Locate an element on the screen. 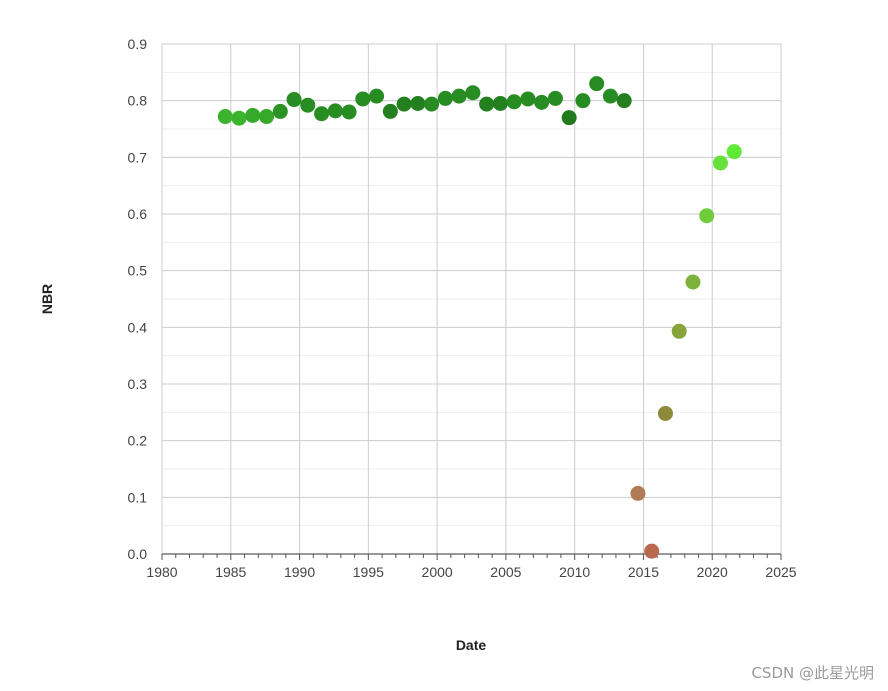 This screenshot has width=888, height=691. y-tick-label: 0.8 is located at coordinates (138, 101).